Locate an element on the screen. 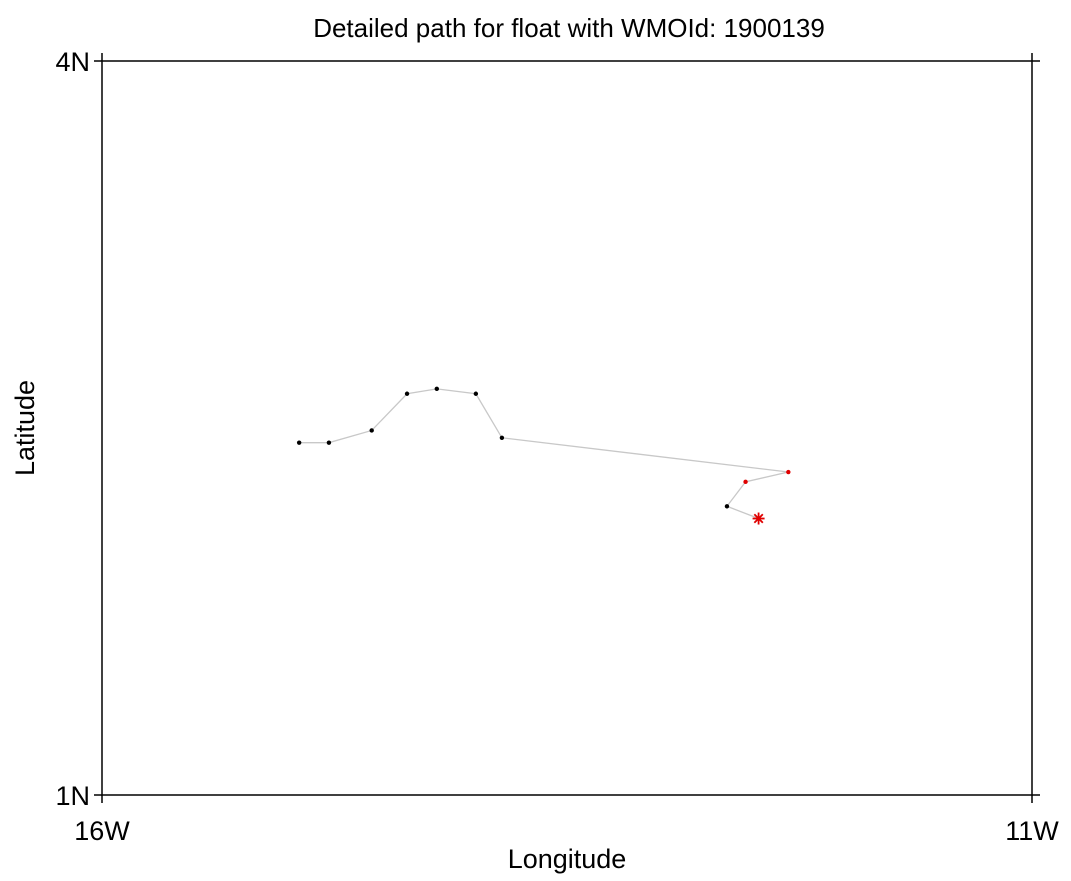 The image size is (1071, 881). float-positions is located at coordinates (543, 455).